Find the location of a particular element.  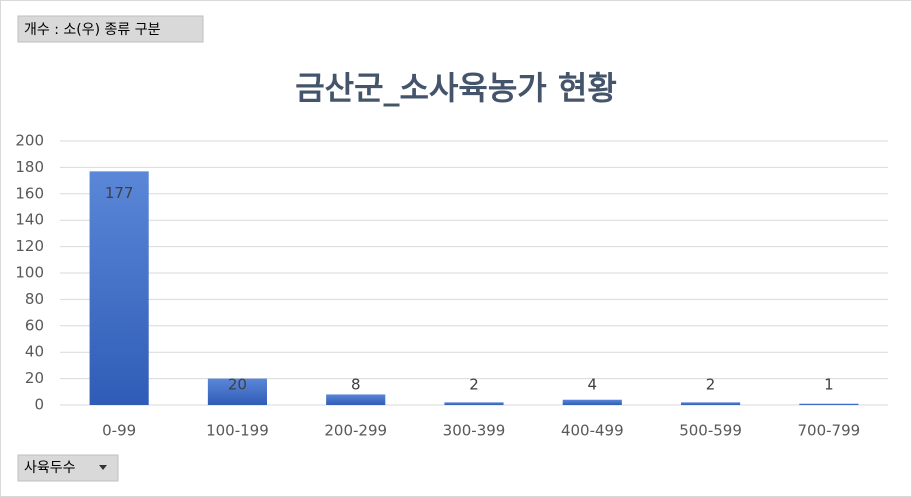

dropdown-arrow is located at coordinates (103, 467).